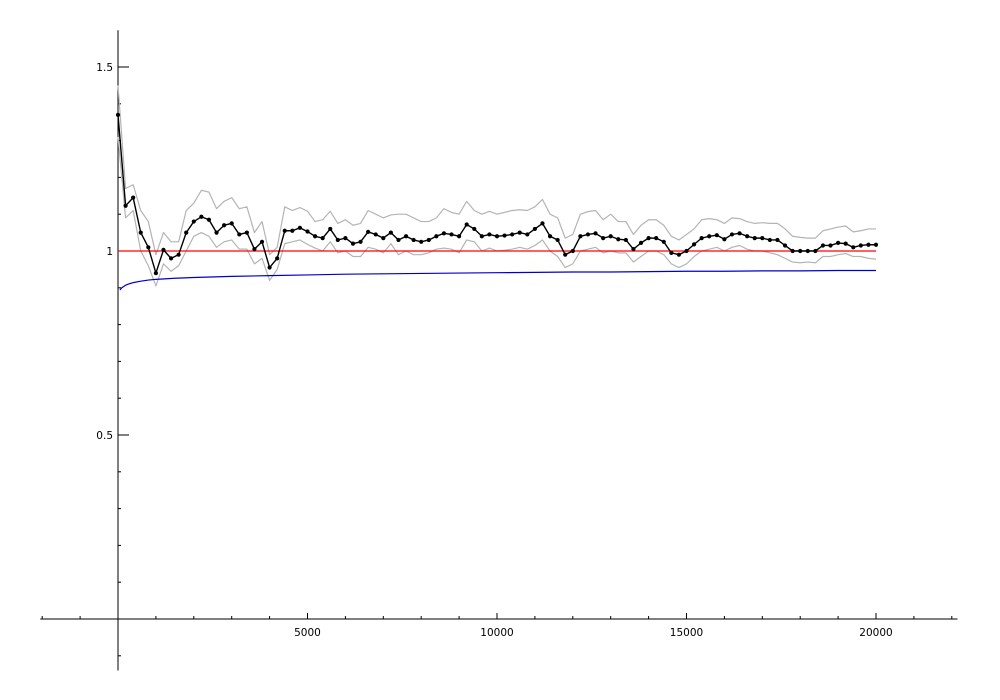 This screenshot has height=700, width=1000. Describe the element at coordinates (497, 280) in the screenshot. I see `fitted-curve-series-line` at that location.